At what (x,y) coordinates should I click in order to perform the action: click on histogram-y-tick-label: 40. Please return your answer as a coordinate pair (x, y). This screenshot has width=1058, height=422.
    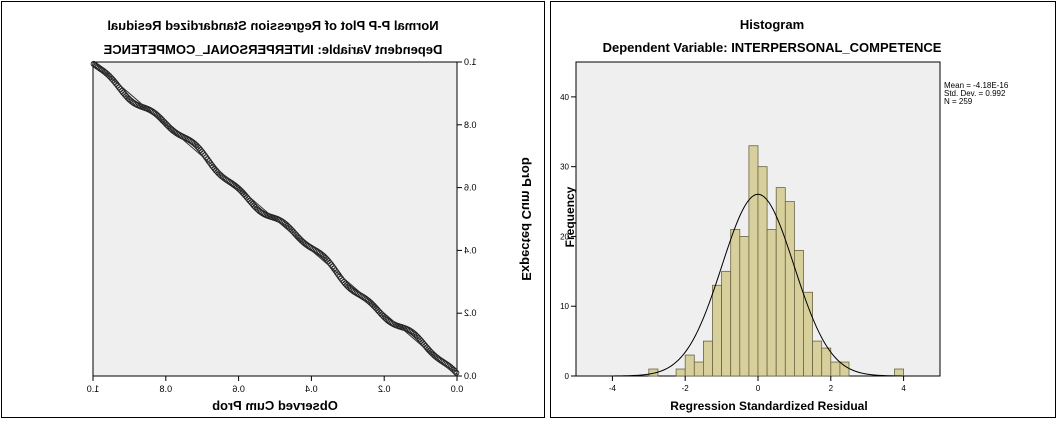
    Looking at the image, I should click on (564, 97).